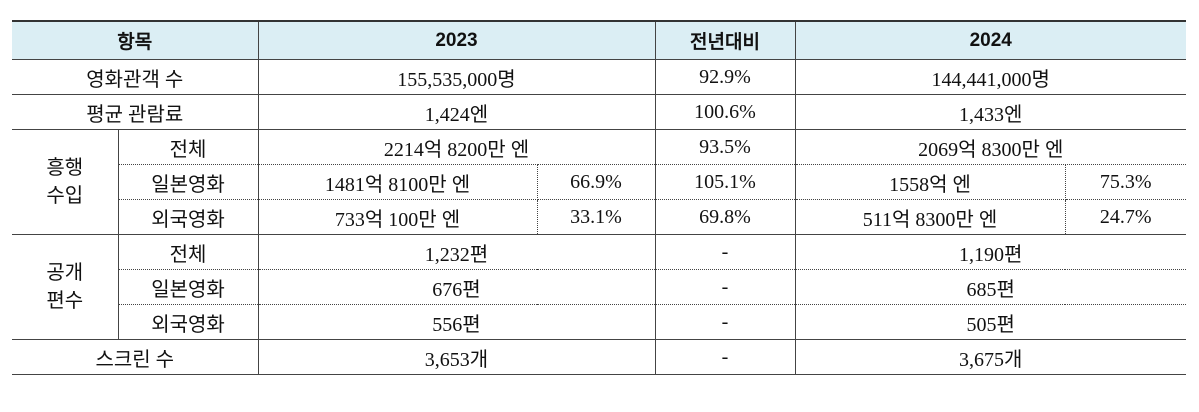 Image resolution: width=1199 pixels, height=412 pixels. I want to click on group-label-line: 공개, so click(65, 273).